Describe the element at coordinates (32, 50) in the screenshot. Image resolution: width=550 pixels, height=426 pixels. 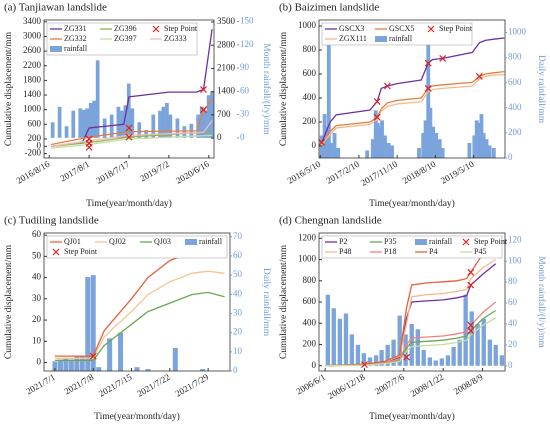
I see `y-tick-label: 2600` at that location.